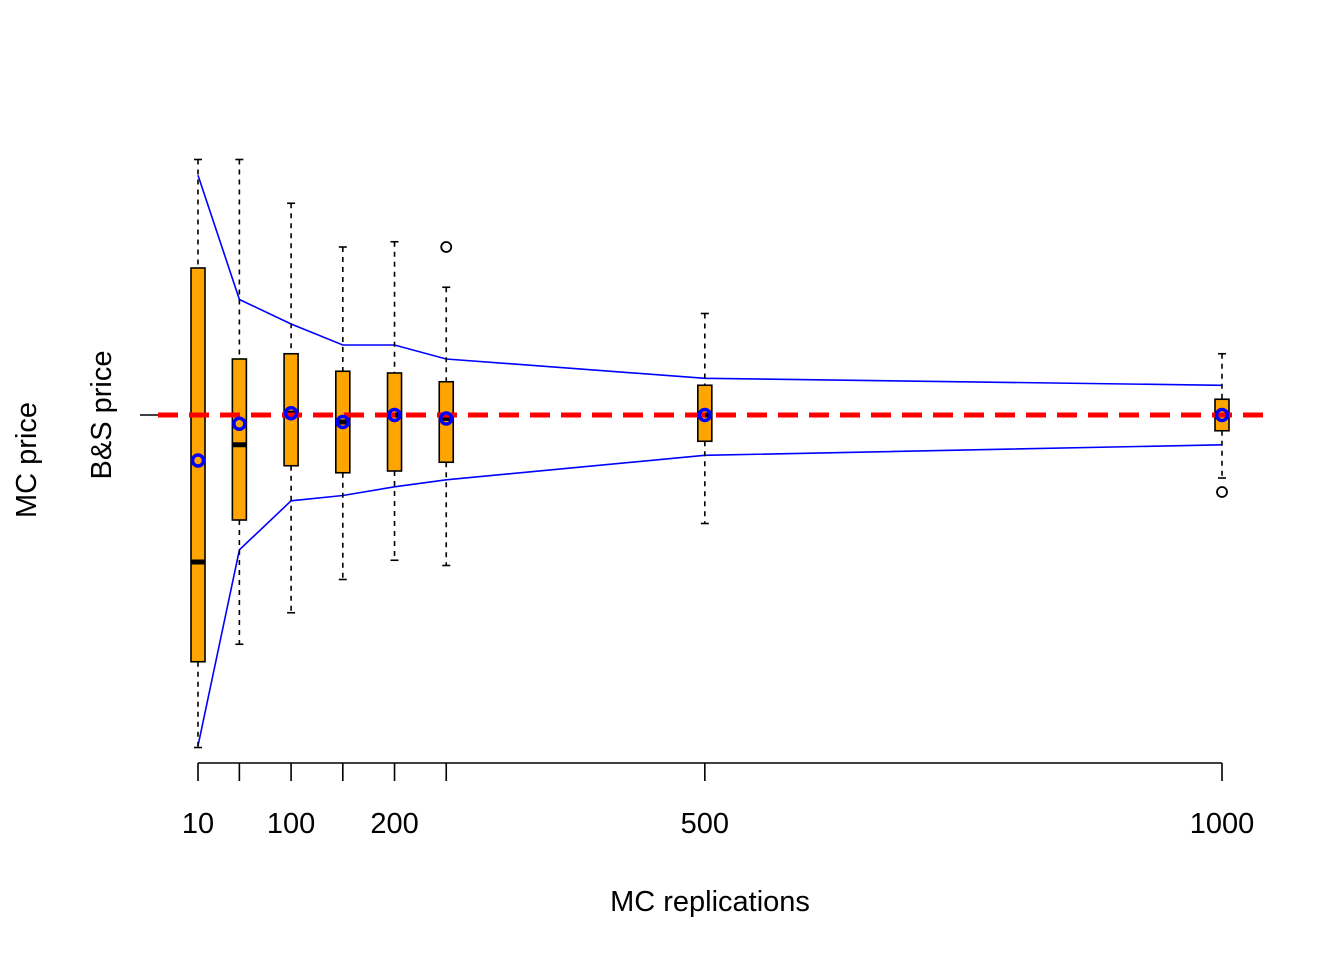 Image resolution: width=1344 pixels, height=960 pixels. I want to click on x-tick-label-500: 500, so click(705, 824).